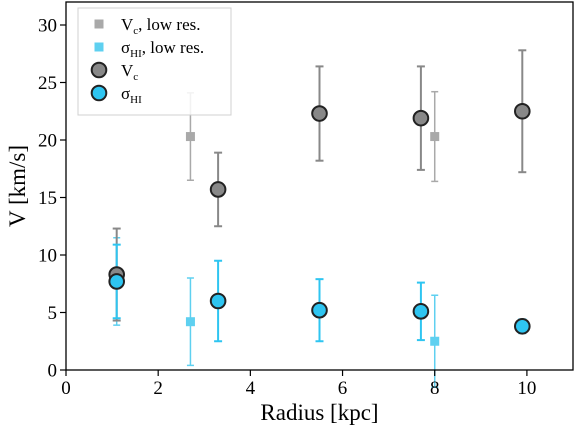 Image resolution: width=574 pixels, height=434 pixels. I want to click on legend-label: σHI, low res., so click(162, 49).